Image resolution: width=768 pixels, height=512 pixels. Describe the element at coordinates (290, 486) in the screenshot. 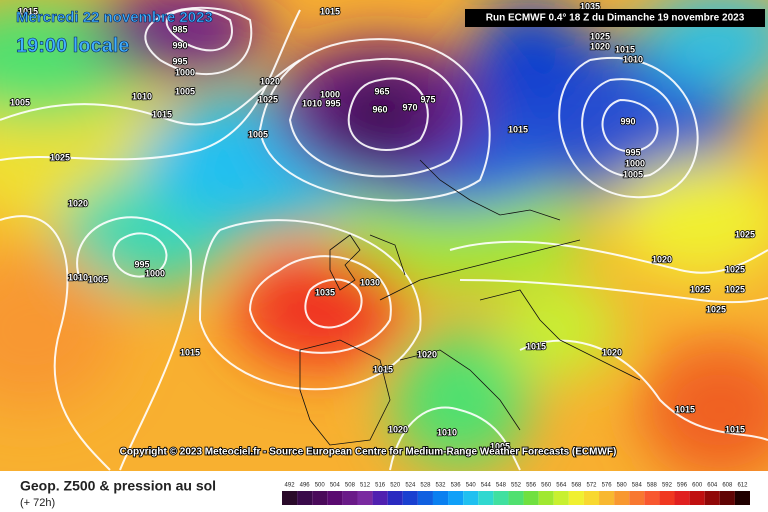

I see `scale-label: 492` at that location.